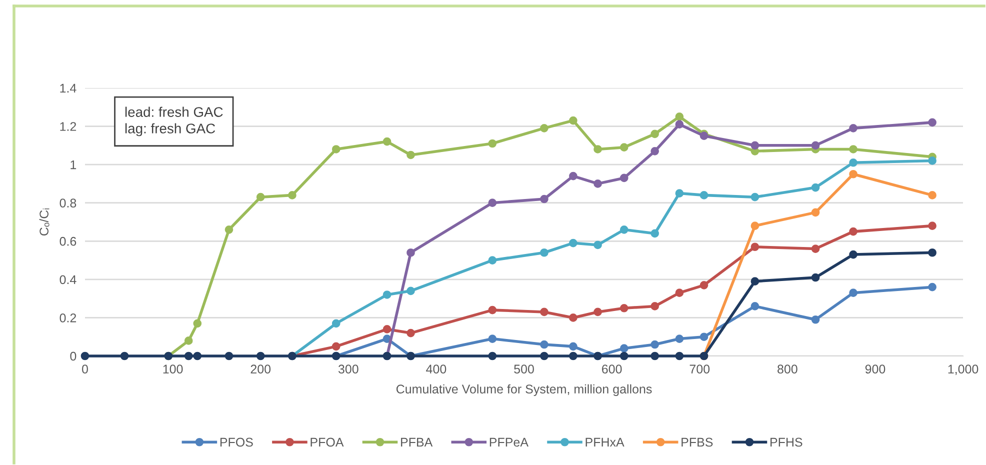 The height and width of the screenshot is (465, 986). I want to click on x-tick-label: 0, so click(85, 369).